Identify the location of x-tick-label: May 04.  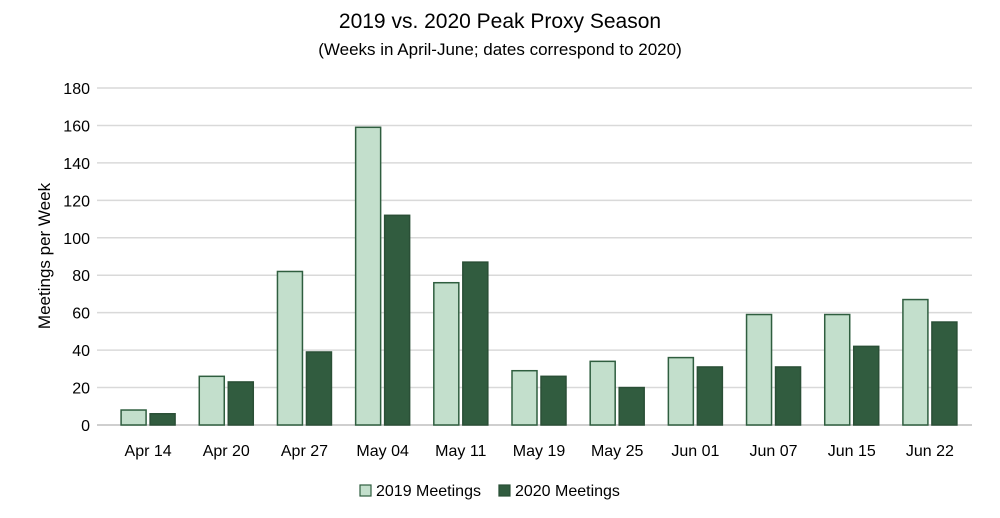
(382, 451).